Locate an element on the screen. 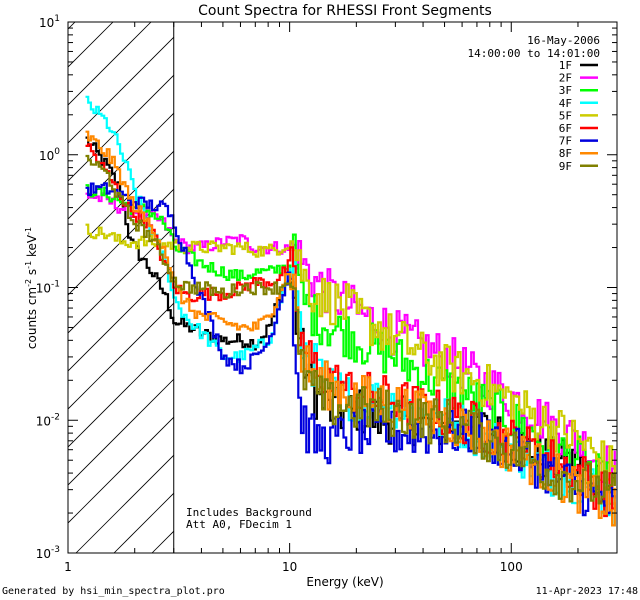 This screenshot has height=600, width=640. footer-generated-by: Generated by hsi_min_spectra_plot.pro is located at coordinates (113, 591).